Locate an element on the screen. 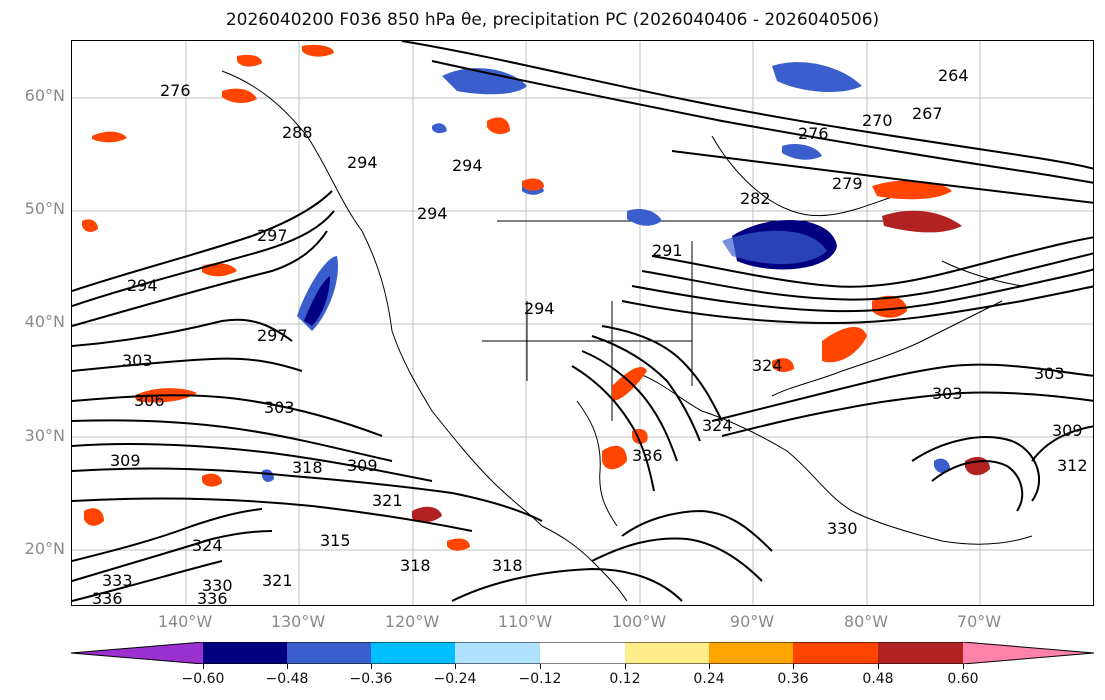 This screenshot has height=700, width=1105. colorbar-tick-label: 0.12 is located at coordinates (625, 679).